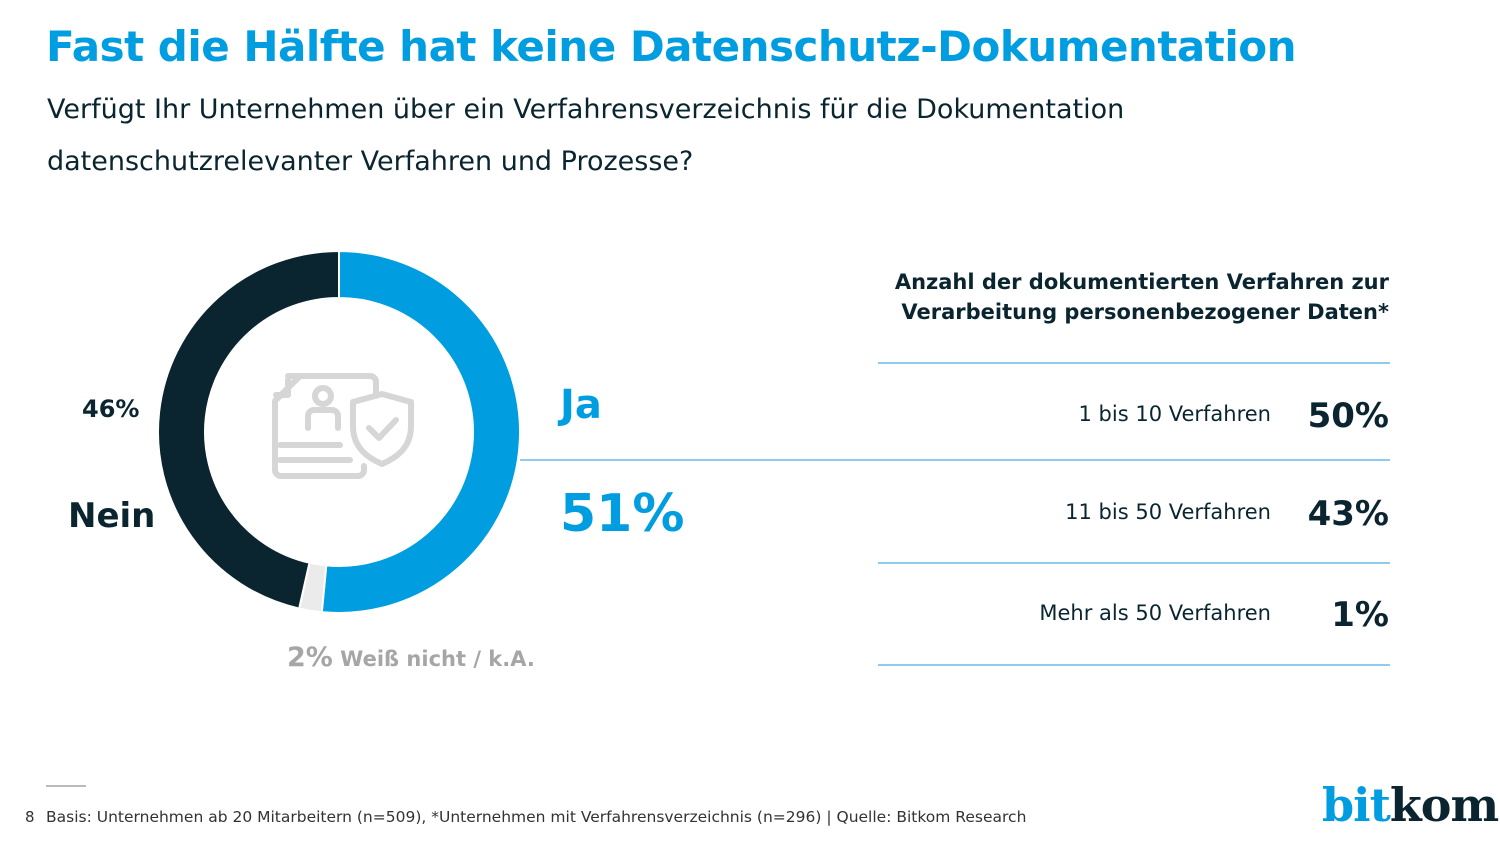 This screenshot has width=1500, height=841. Describe the element at coordinates (1348, 416) in the screenshot. I see `table-row-value: 50%` at that location.